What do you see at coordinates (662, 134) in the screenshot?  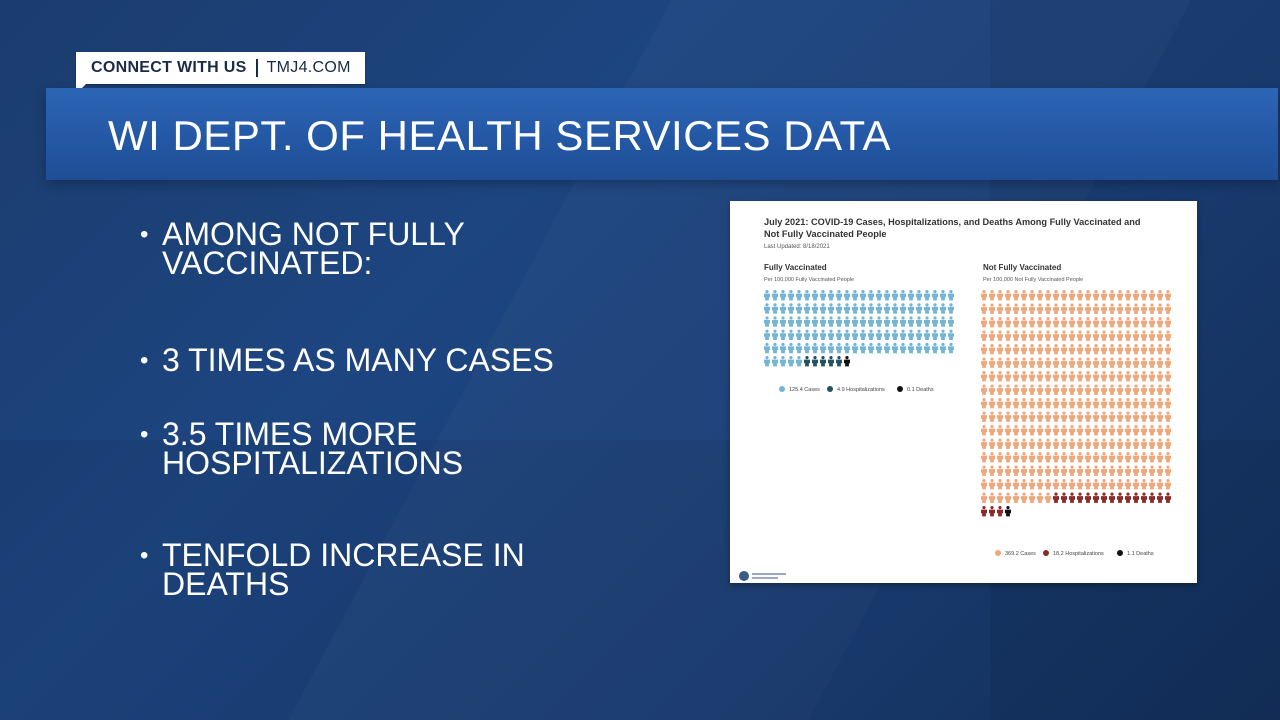 I see `title-bar` at bounding box center [662, 134].